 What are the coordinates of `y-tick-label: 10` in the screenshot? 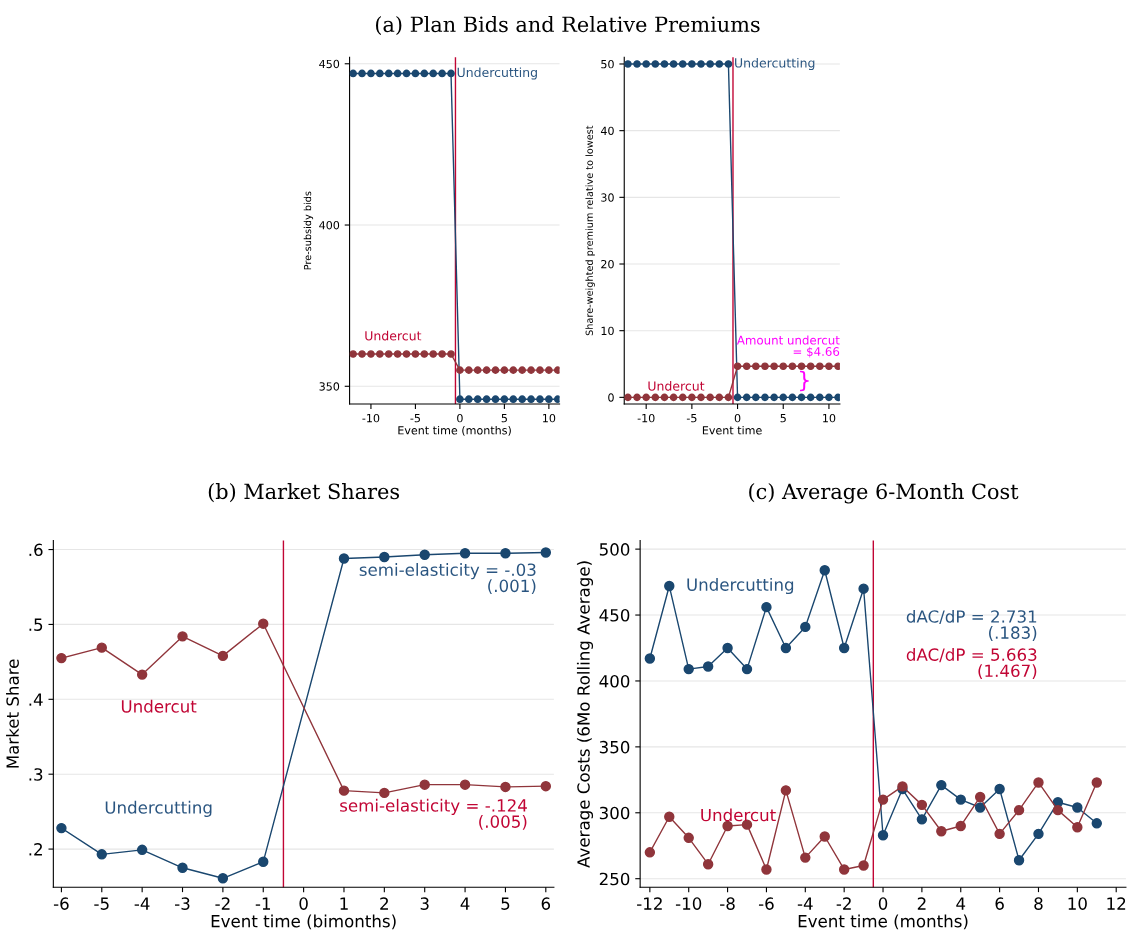 It's located at (607, 331).